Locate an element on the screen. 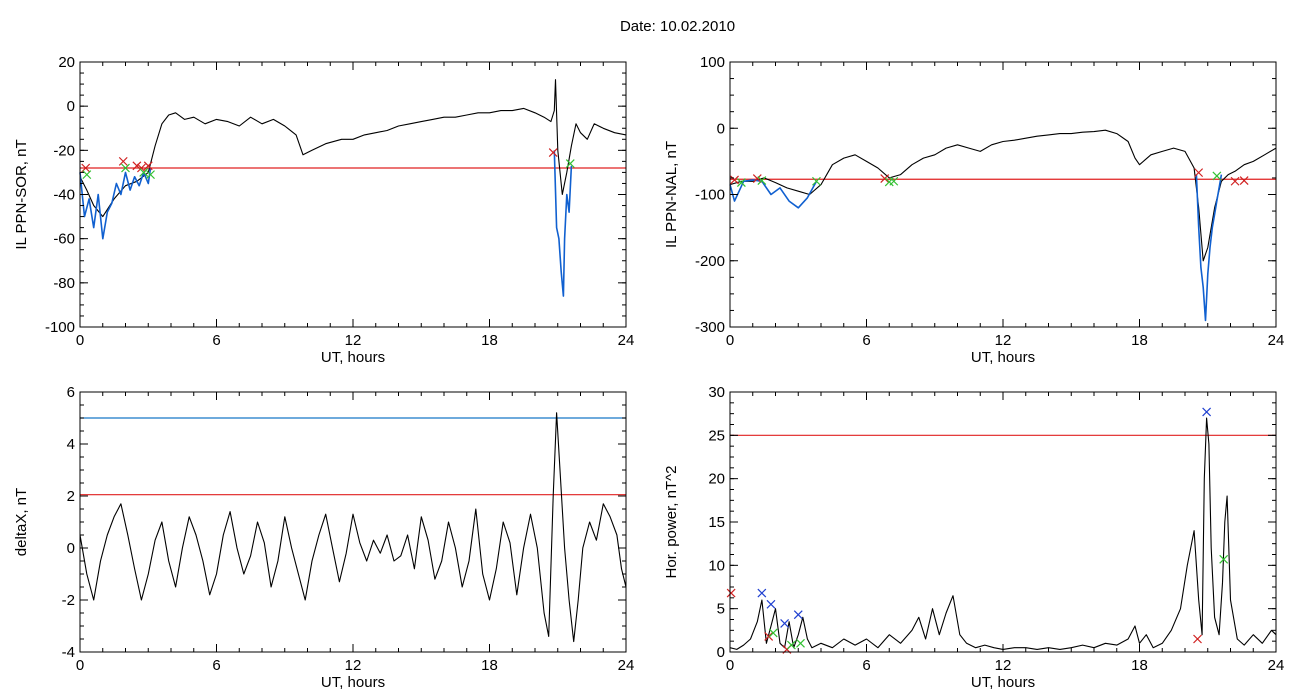 The width and height of the screenshot is (1300, 700). y-tick-label: 6 is located at coordinates (71, 392).